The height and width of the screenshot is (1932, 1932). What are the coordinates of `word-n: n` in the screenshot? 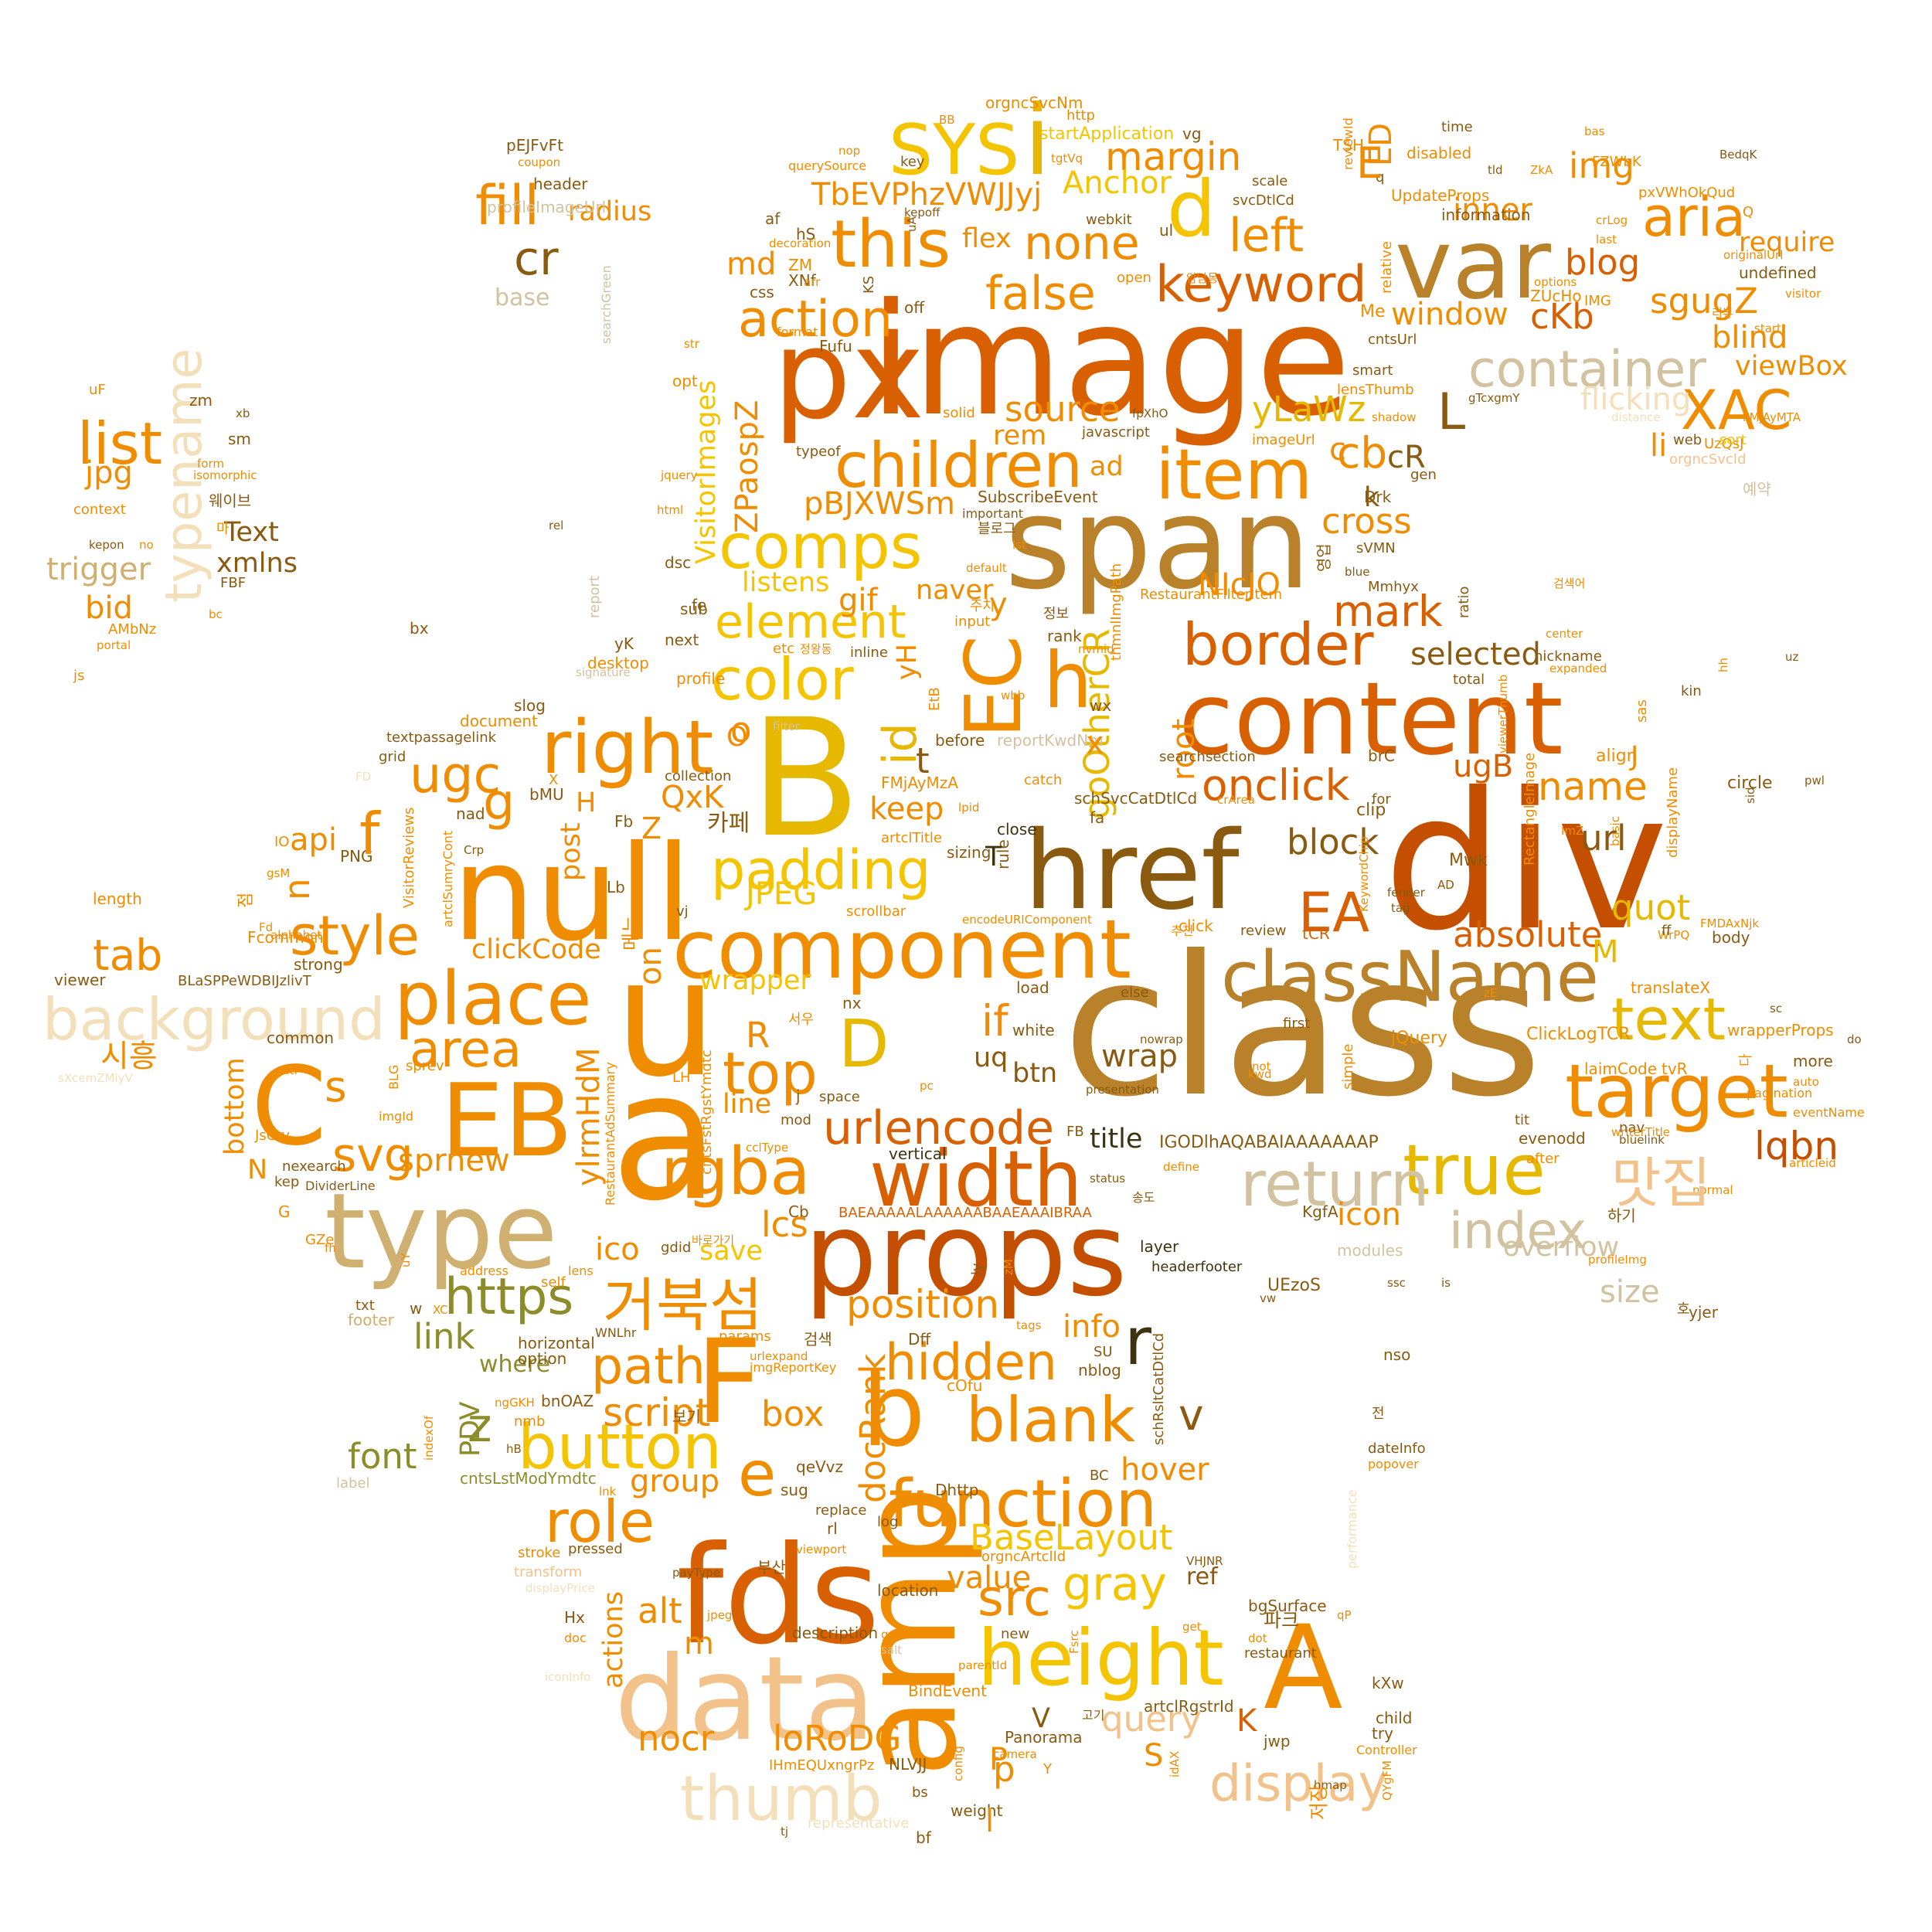 It's located at (298, 889).